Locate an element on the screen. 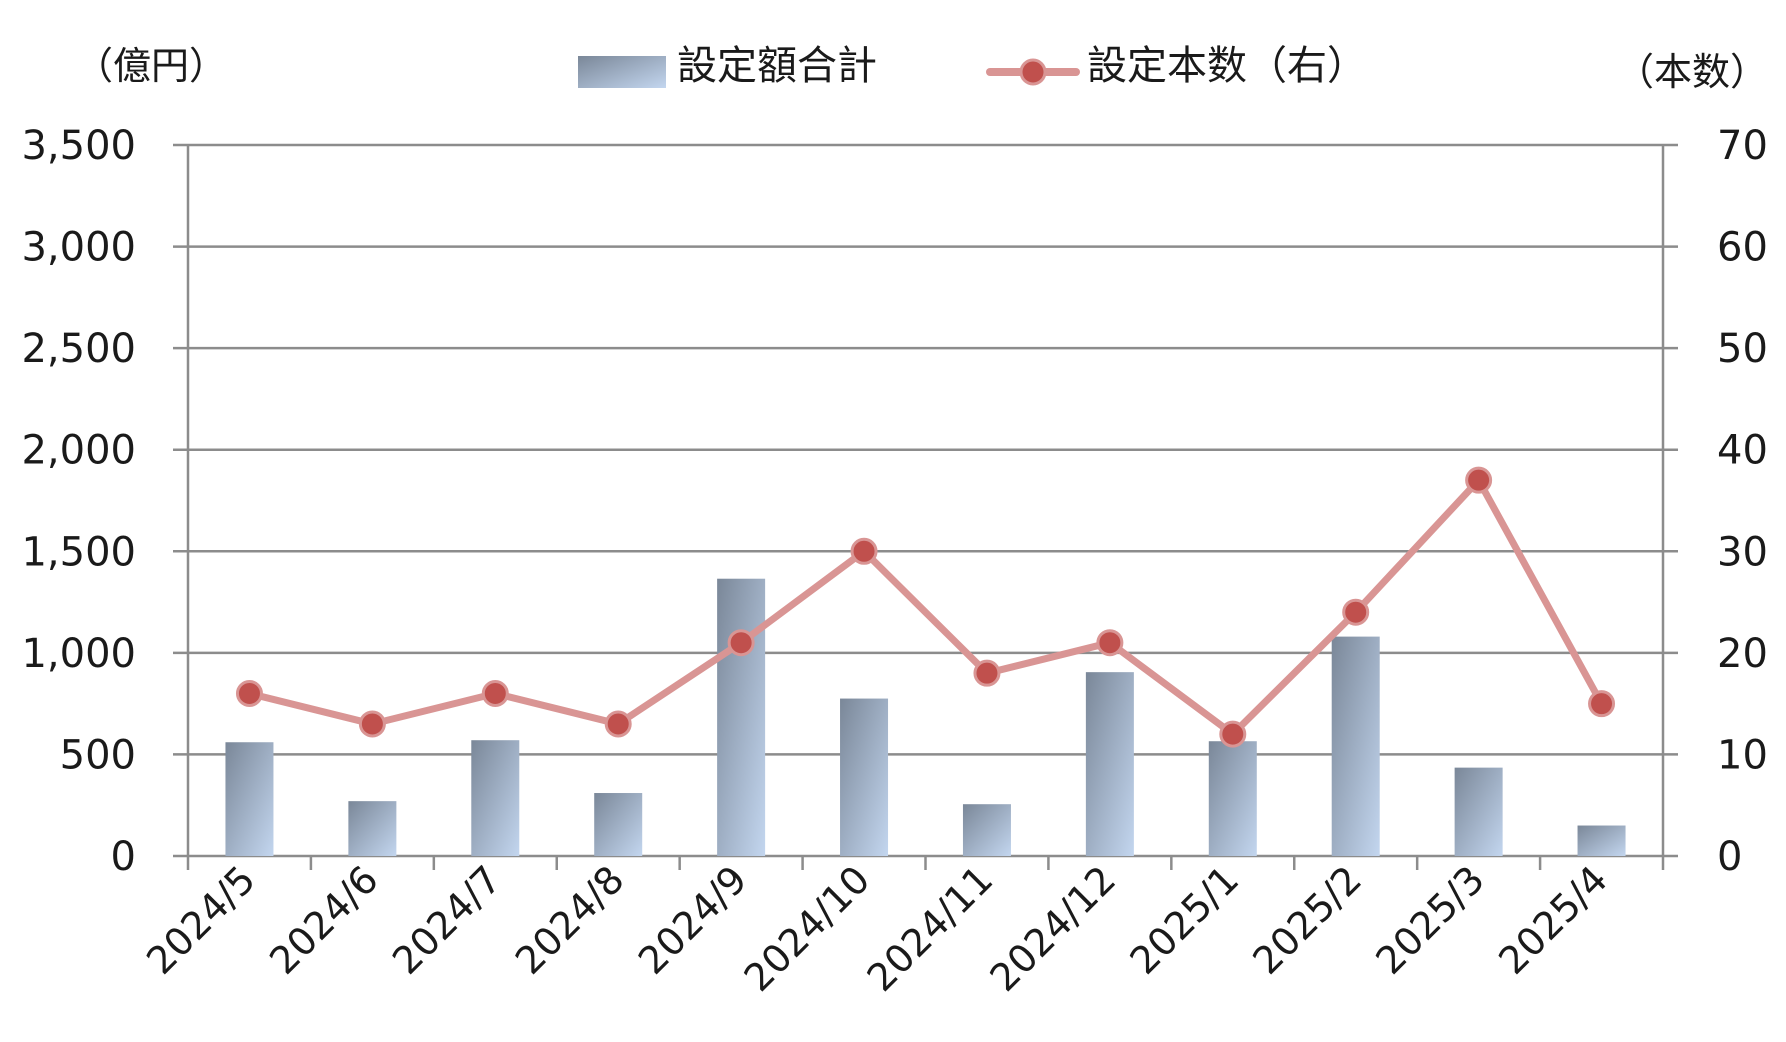  left-axis-unit-label: （億円） is located at coordinates (151, 66).